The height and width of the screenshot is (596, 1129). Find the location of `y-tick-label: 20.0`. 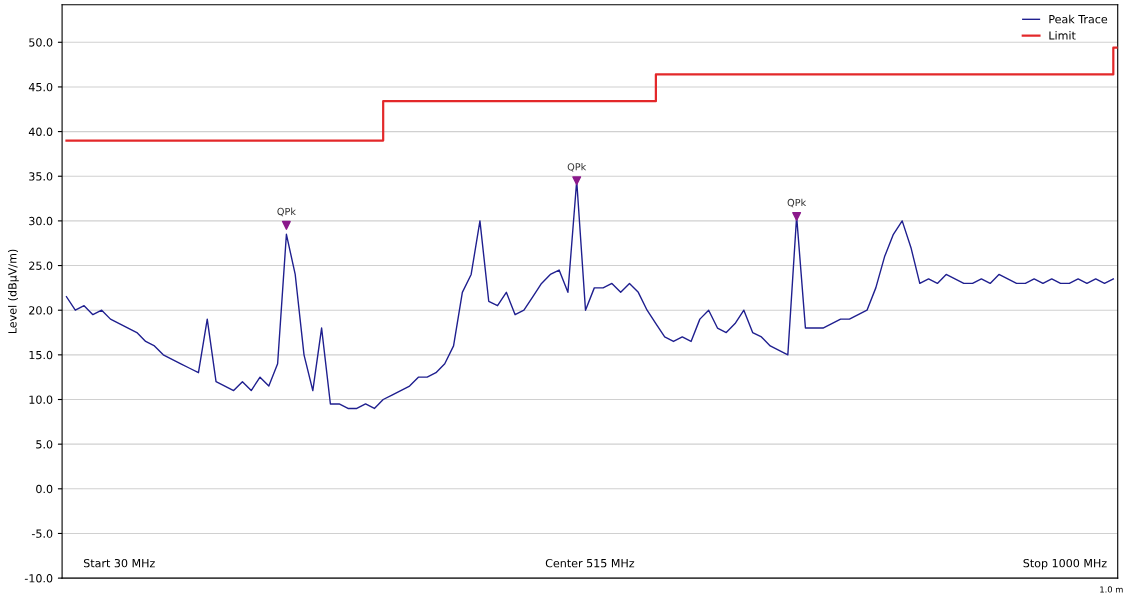

y-tick-label: 20.0 is located at coordinates (41, 310).